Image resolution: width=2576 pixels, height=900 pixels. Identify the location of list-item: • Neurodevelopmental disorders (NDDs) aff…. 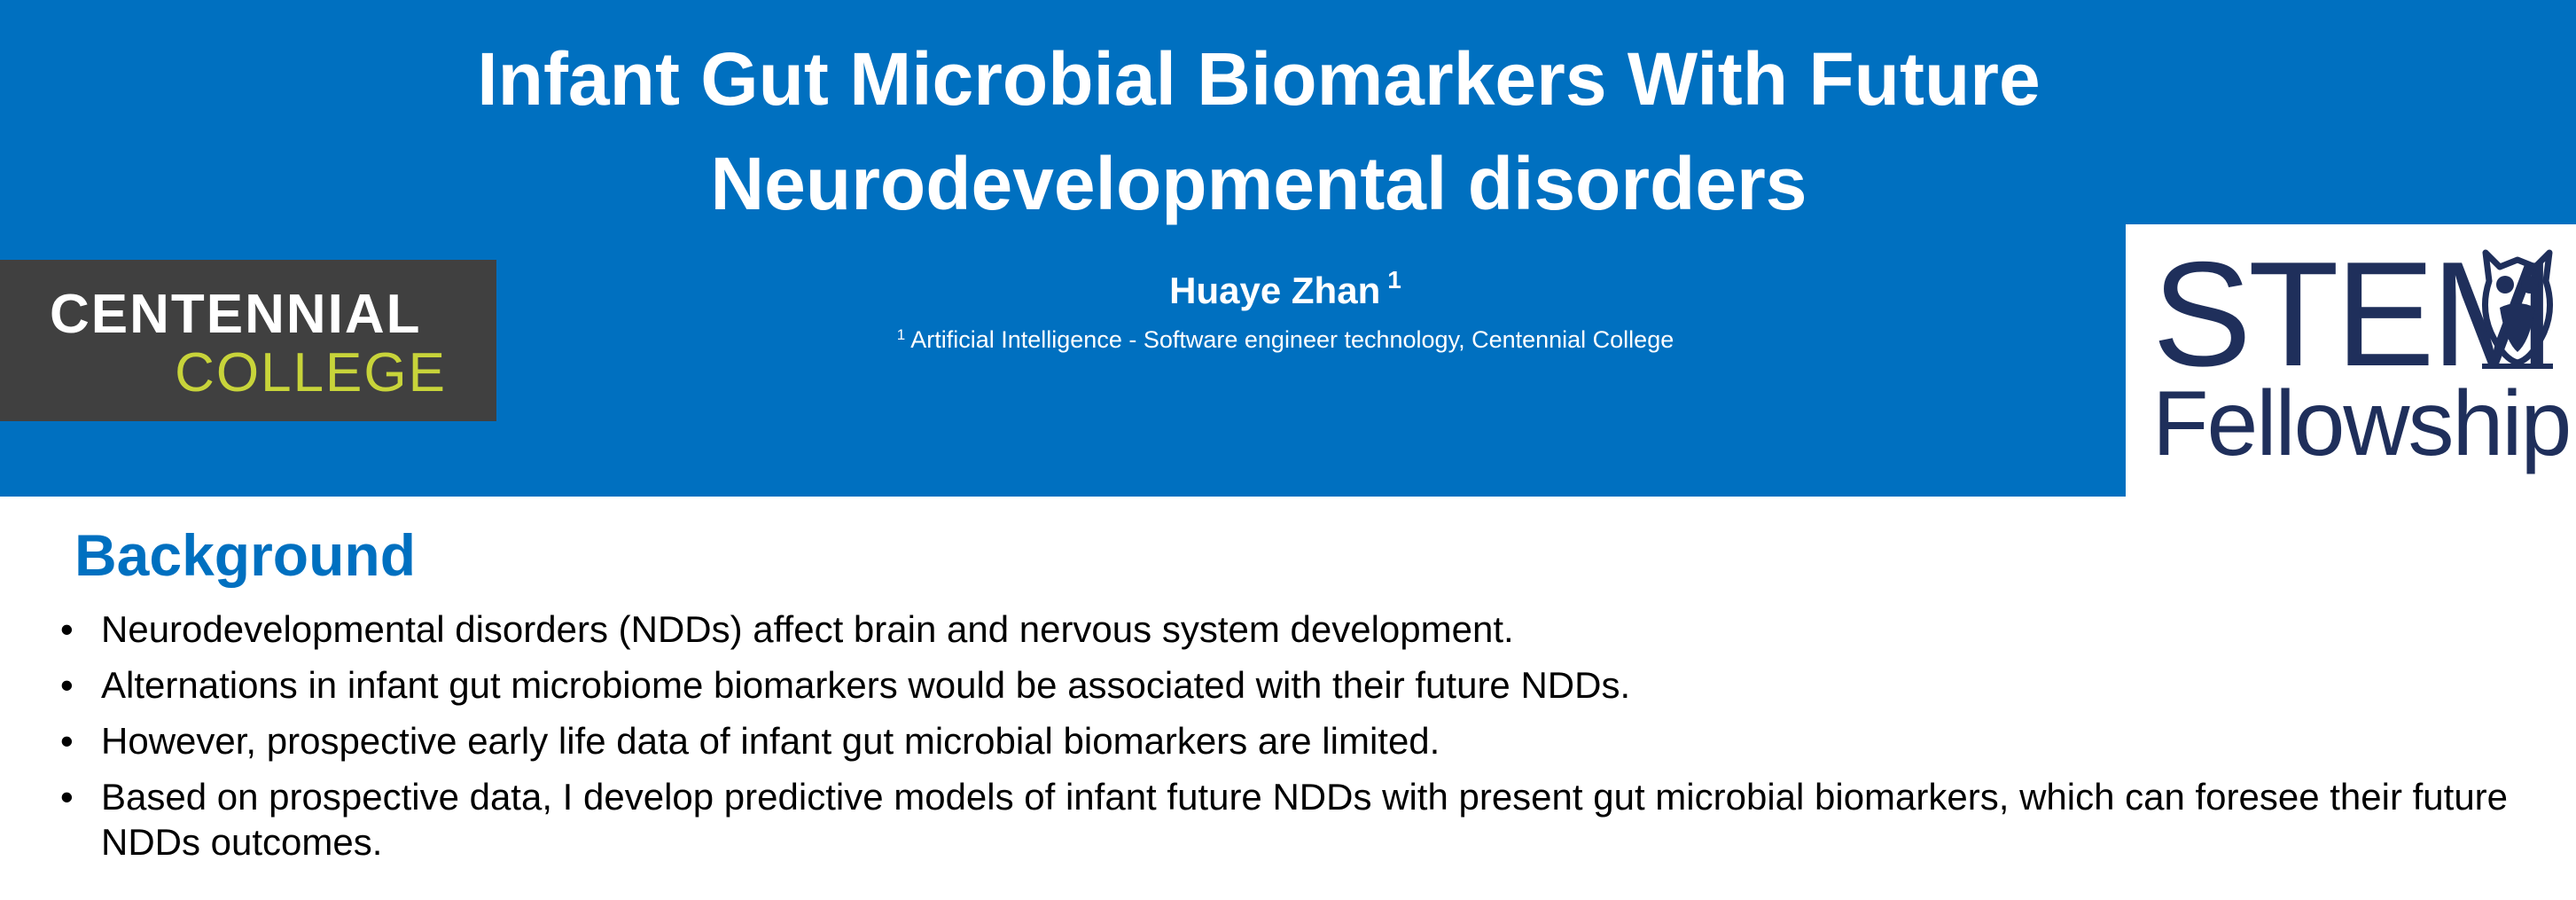
(1296, 629).